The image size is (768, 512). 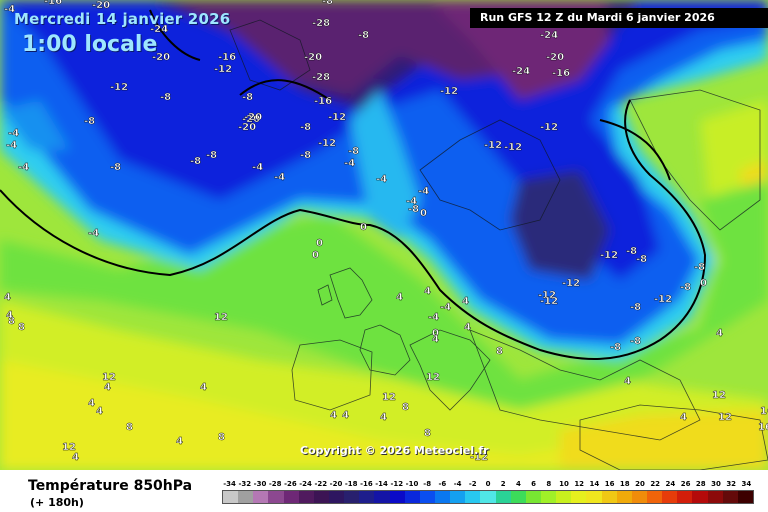 I want to click on scale-label: 0, so click(x=488, y=484).